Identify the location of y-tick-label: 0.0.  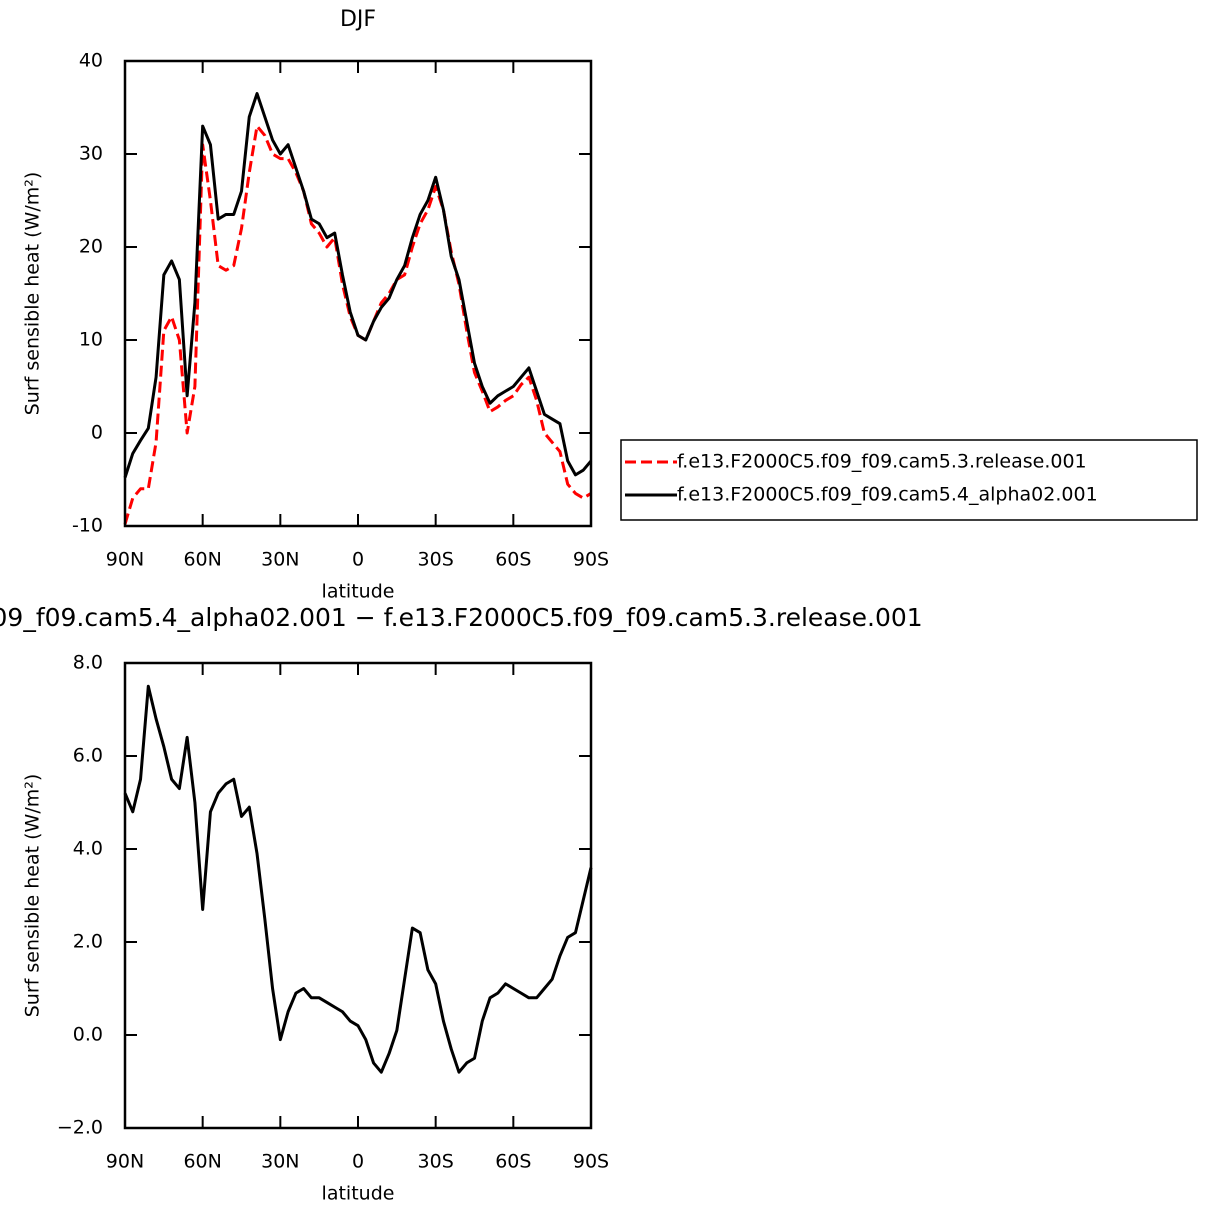
(88, 1035).